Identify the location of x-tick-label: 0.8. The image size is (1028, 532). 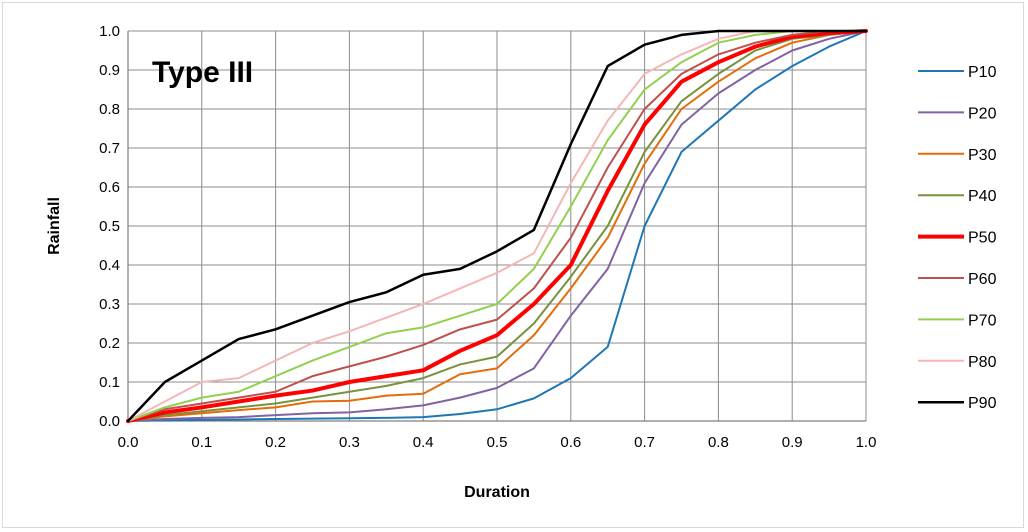
(718, 442).